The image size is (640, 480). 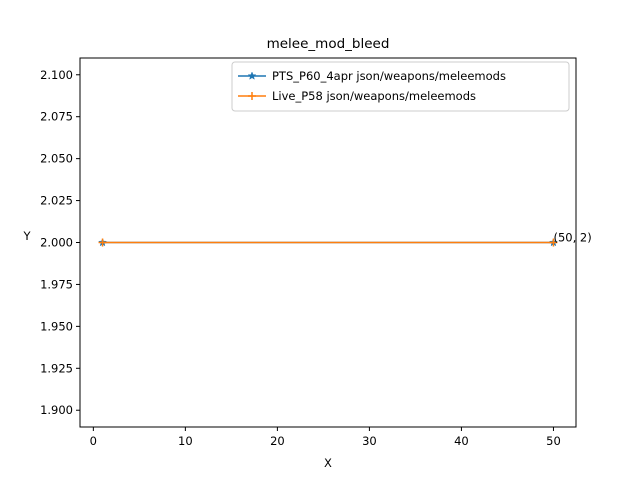 What do you see at coordinates (374, 96) in the screenshot?
I see `legend-label: Live_P58 json/weapons/meleemods` at bounding box center [374, 96].